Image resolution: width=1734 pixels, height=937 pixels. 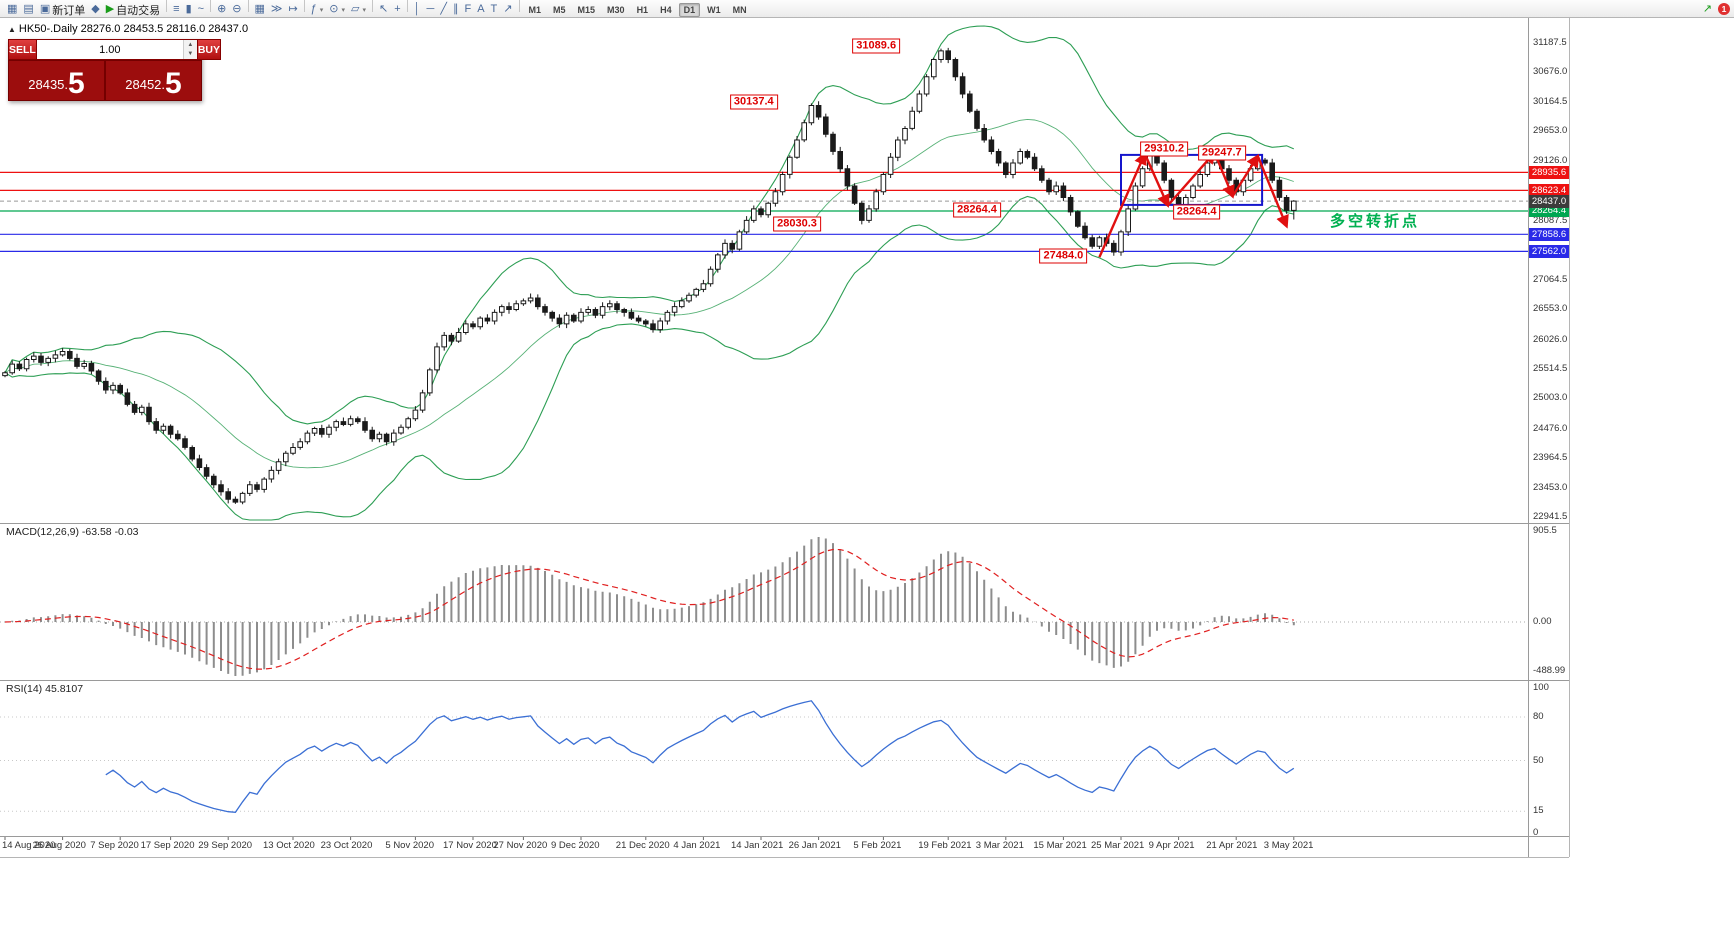 What do you see at coordinates (95, 10) in the screenshot?
I see `metaeditor-icon: ◆` at bounding box center [95, 10].